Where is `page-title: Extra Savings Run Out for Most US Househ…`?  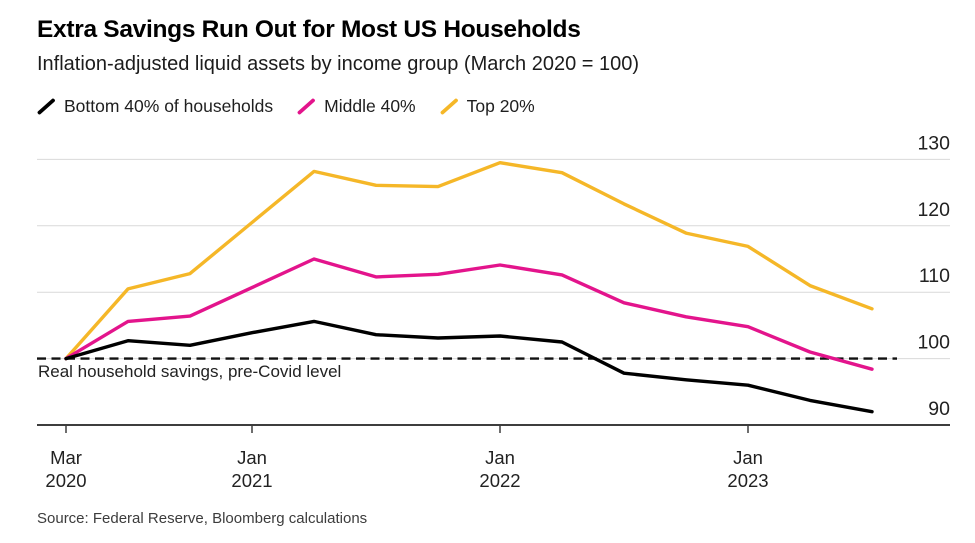 page-title: Extra Savings Run Out for Most US Househ… is located at coordinates (309, 29).